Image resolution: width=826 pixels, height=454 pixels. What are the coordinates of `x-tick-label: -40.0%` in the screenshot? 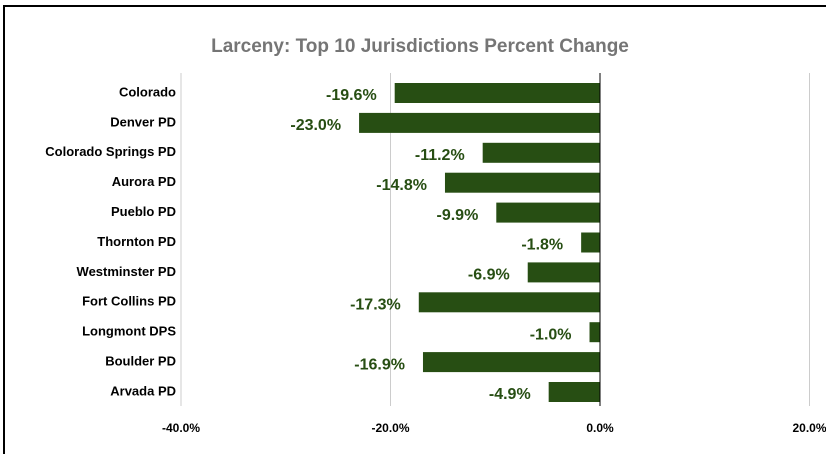 It's located at (181, 428).